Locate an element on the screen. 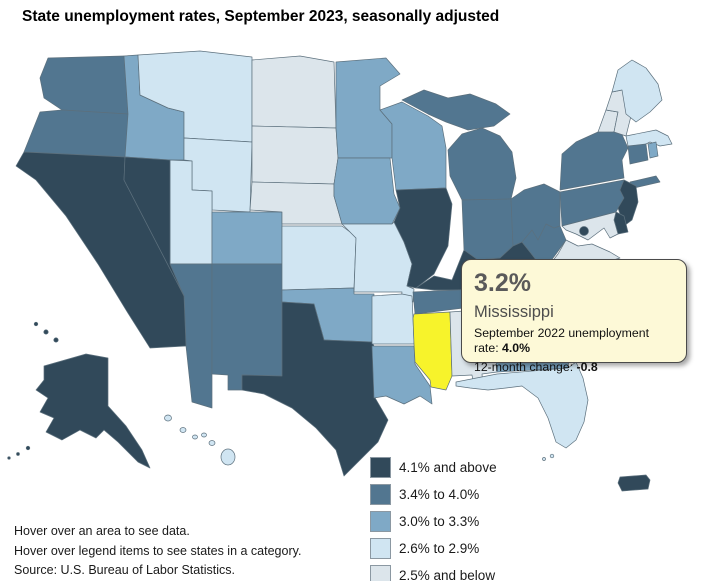 The width and height of the screenshot is (712, 581). legend-label: 2.6% to 2.9% is located at coordinates (439, 548).